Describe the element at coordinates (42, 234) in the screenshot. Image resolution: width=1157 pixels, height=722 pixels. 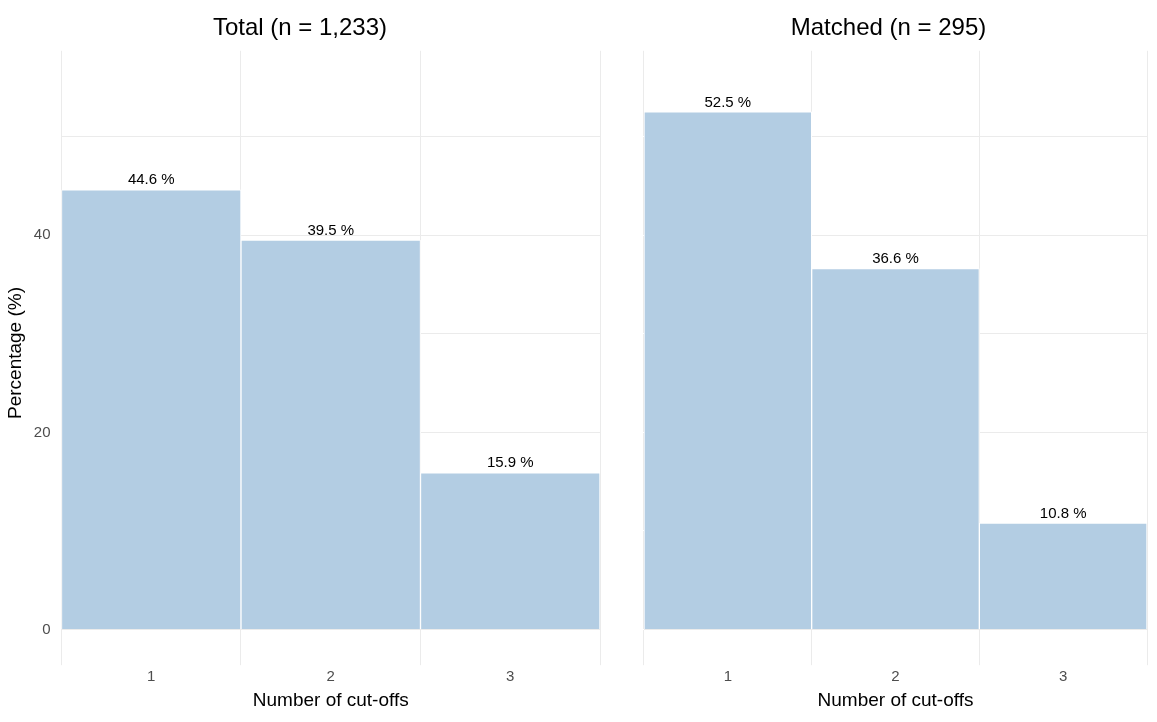
I see `y-tick-label: 40` at that location.